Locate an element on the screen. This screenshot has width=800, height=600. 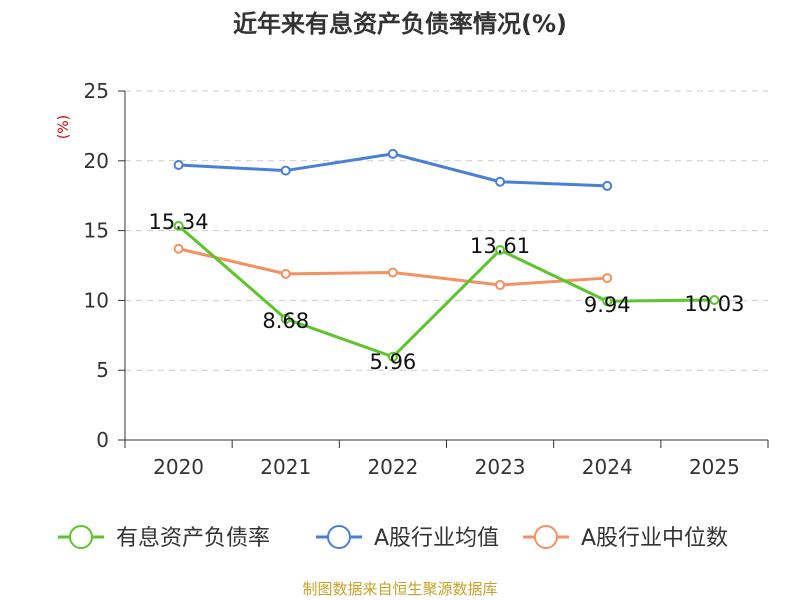
y-tick-label: 10 is located at coordinates (96, 300).